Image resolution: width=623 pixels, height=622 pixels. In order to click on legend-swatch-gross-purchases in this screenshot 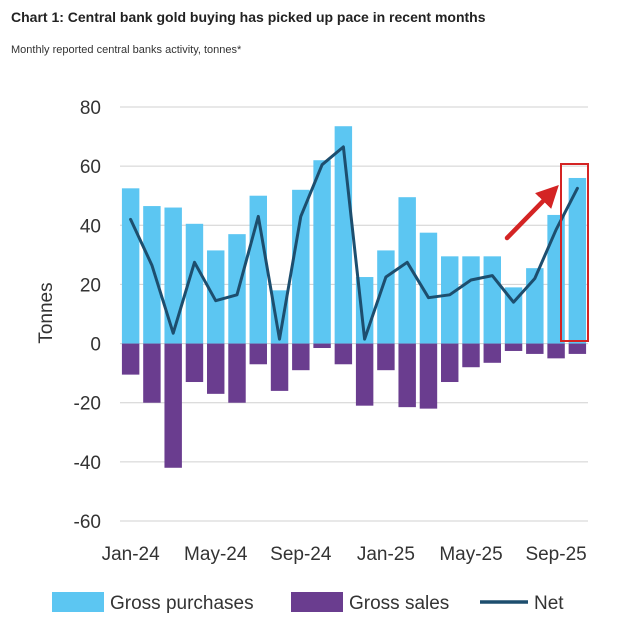, I will do `click(78, 602)`.